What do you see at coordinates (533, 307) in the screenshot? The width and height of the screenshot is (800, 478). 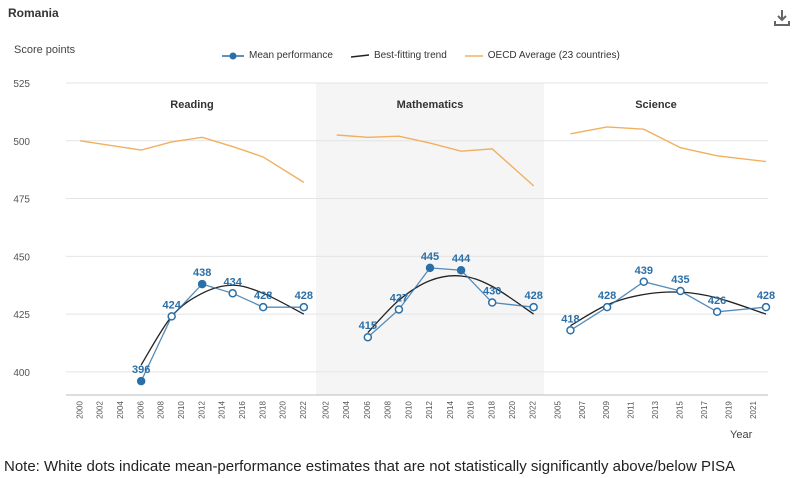 I see `mean-point-mathematics-2022` at bounding box center [533, 307].